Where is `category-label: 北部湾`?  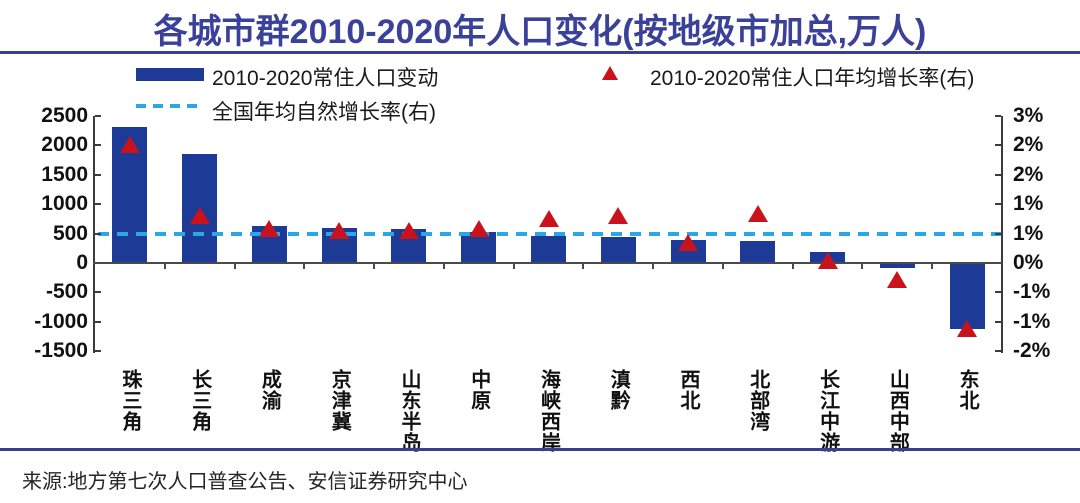 category-label: 北部湾 is located at coordinates (757, 400).